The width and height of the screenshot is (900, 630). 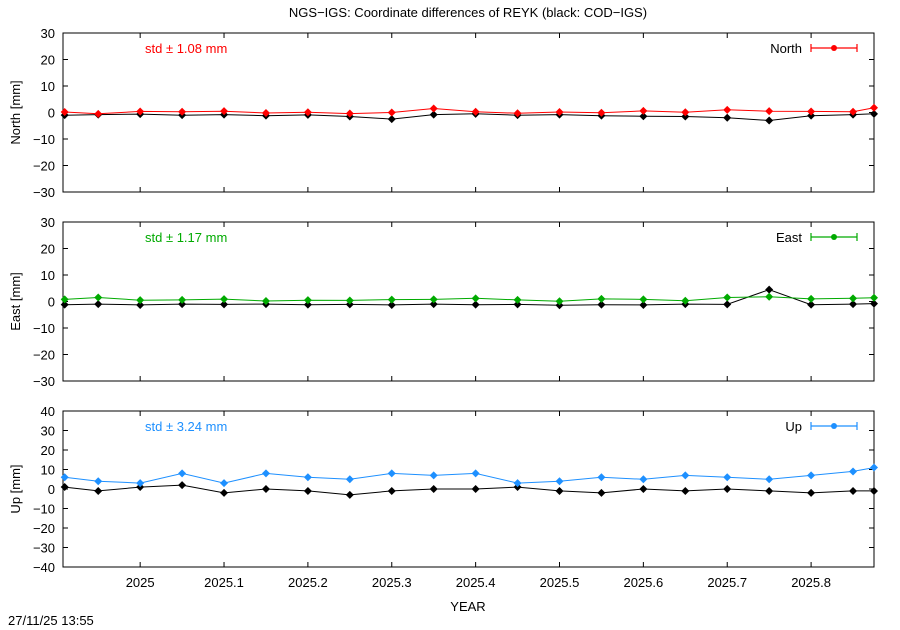 What do you see at coordinates (476, 582) in the screenshot?
I see `x-tick-label: 2025.4` at bounding box center [476, 582].